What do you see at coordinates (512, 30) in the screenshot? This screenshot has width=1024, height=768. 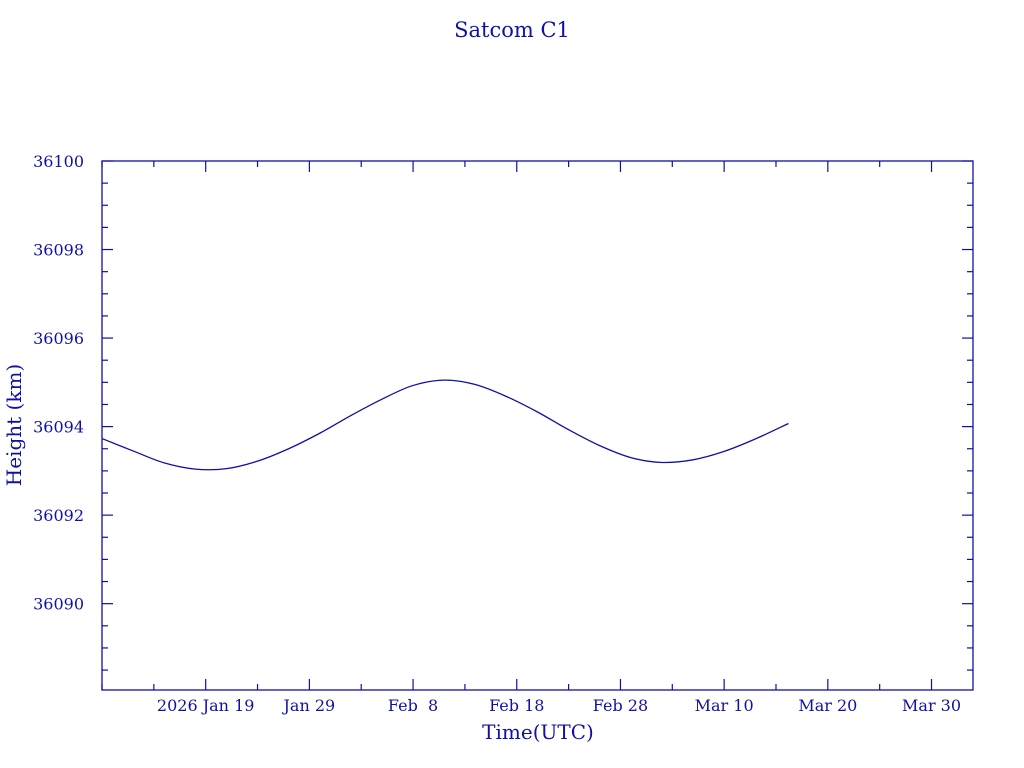 I see `chart-title: Satcom C1` at bounding box center [512, 30].